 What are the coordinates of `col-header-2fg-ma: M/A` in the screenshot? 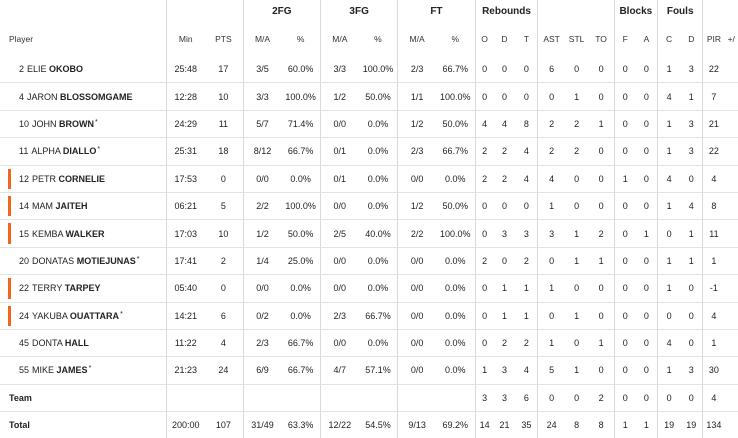 It's located at (262, 39).